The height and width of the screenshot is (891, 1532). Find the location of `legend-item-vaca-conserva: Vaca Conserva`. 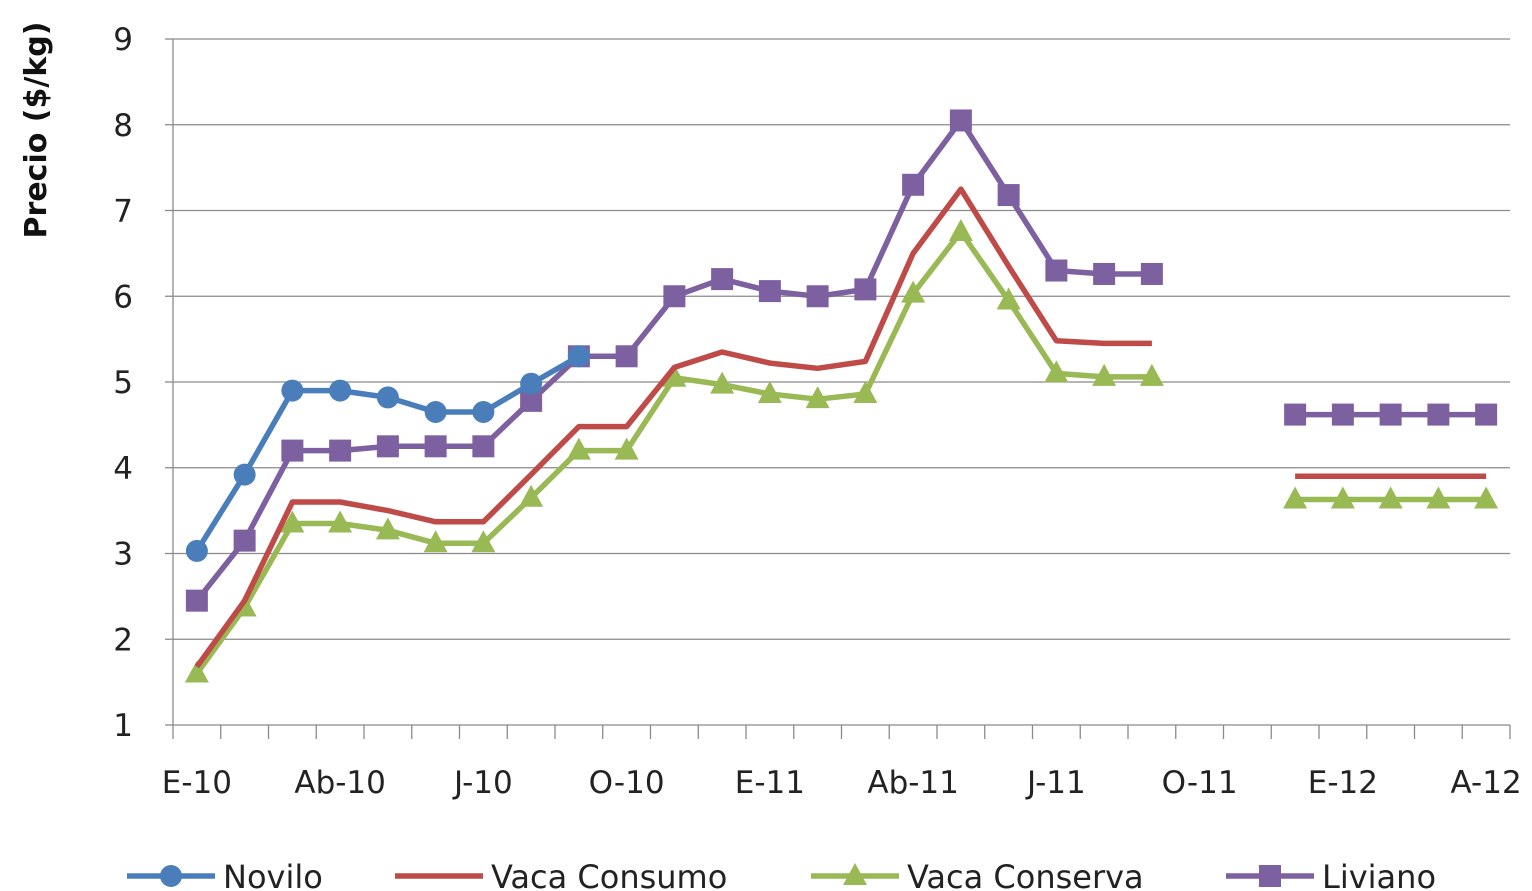

legend-item-vaca-conserva: Vaca Conserva is located at coordinates (977, 874).